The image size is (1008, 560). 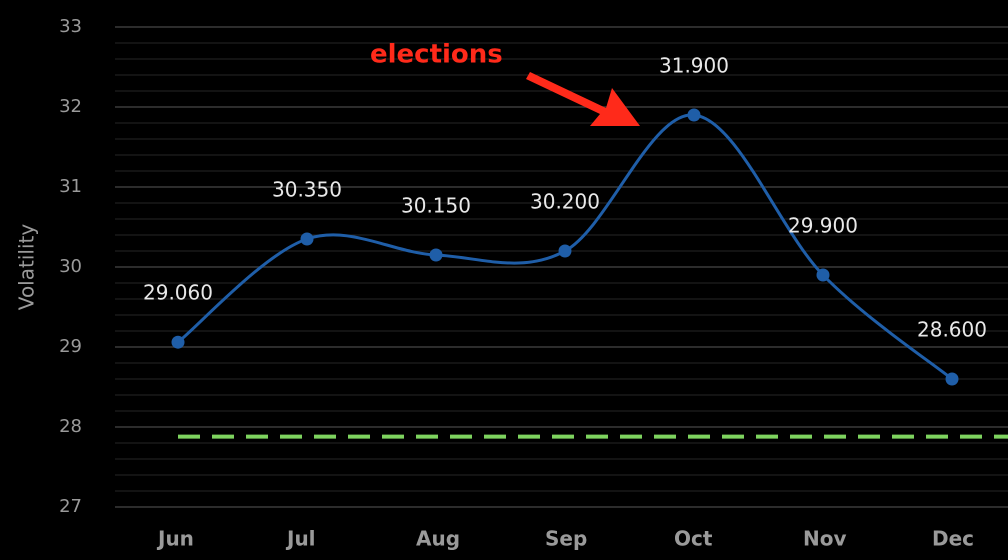 I want to click on x-tick-label: Dec, so click(x=953, y=539).